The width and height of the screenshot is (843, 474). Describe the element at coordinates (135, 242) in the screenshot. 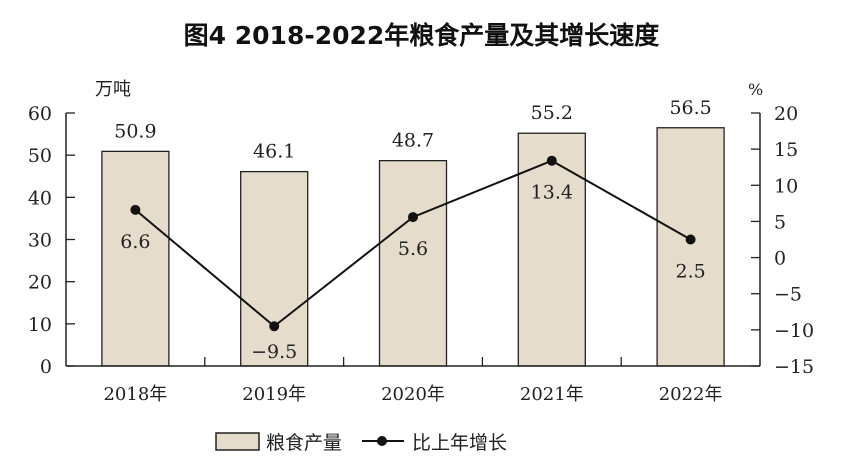

I see `growth-value-label: 6.6` at that location.